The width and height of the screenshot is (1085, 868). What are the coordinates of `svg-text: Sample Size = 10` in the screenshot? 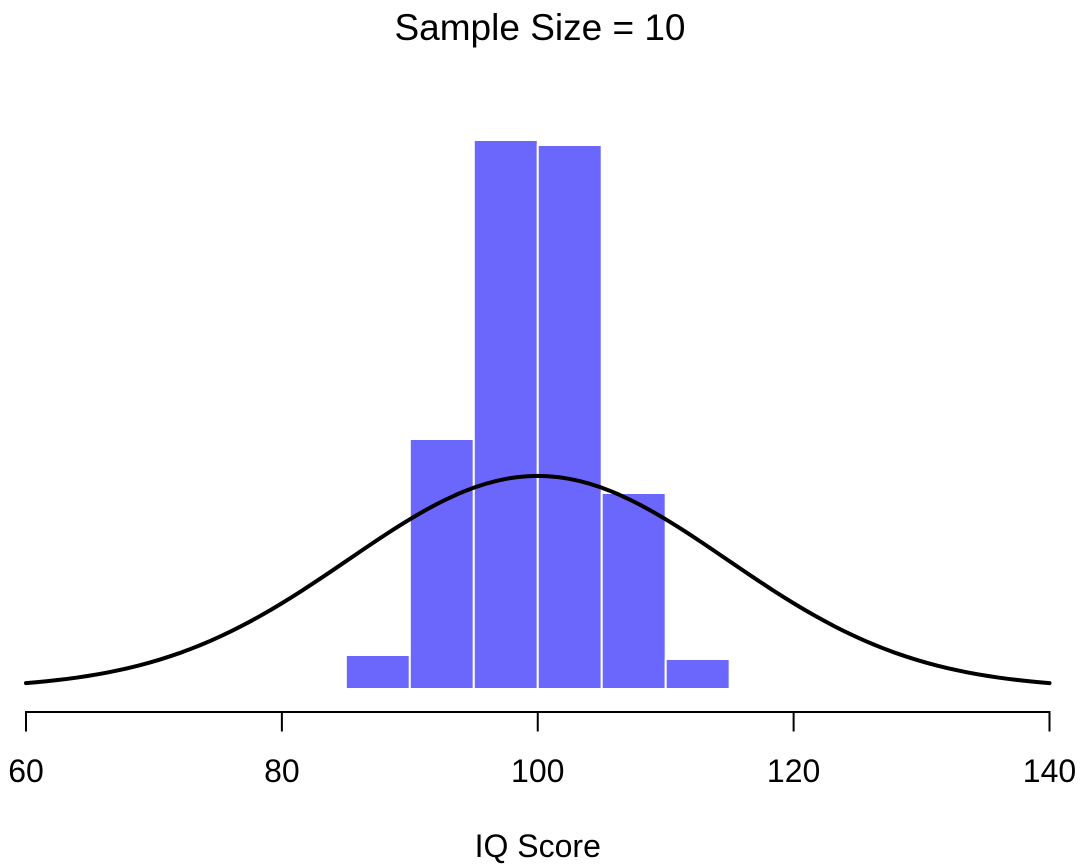 It's located at (539, 27).